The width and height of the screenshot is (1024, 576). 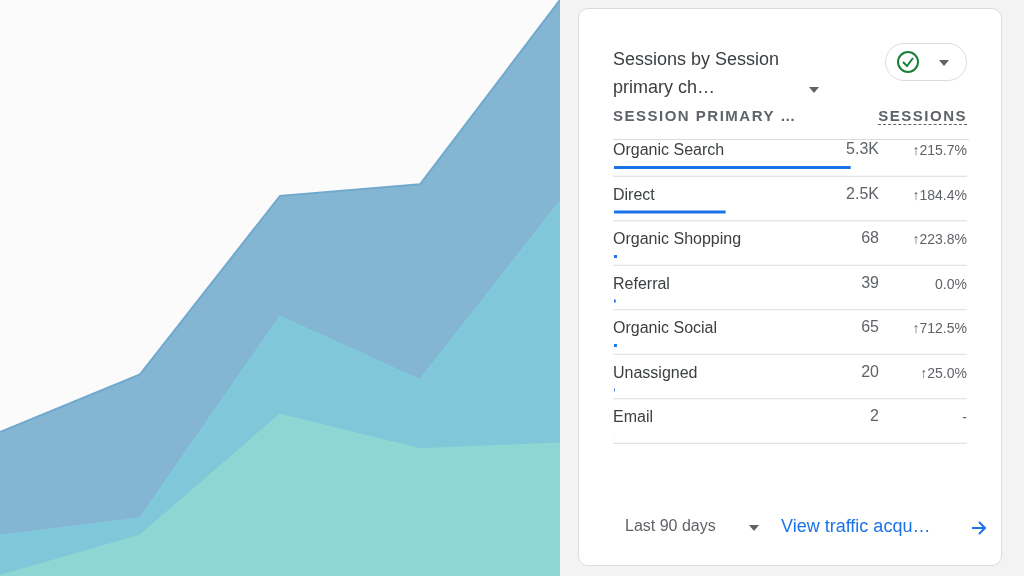 What do you see at coordinates (870, 237) in the screenshot?
I see `data-label: 68` at bounding box center [870, 237].